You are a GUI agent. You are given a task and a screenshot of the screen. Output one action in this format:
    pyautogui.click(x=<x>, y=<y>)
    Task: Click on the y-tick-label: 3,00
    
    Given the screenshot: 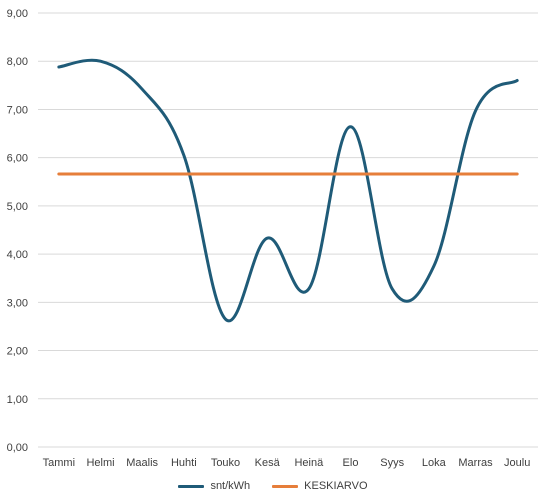 What is the action you would take?
    pyautogui.click(x=17, y=303)
    